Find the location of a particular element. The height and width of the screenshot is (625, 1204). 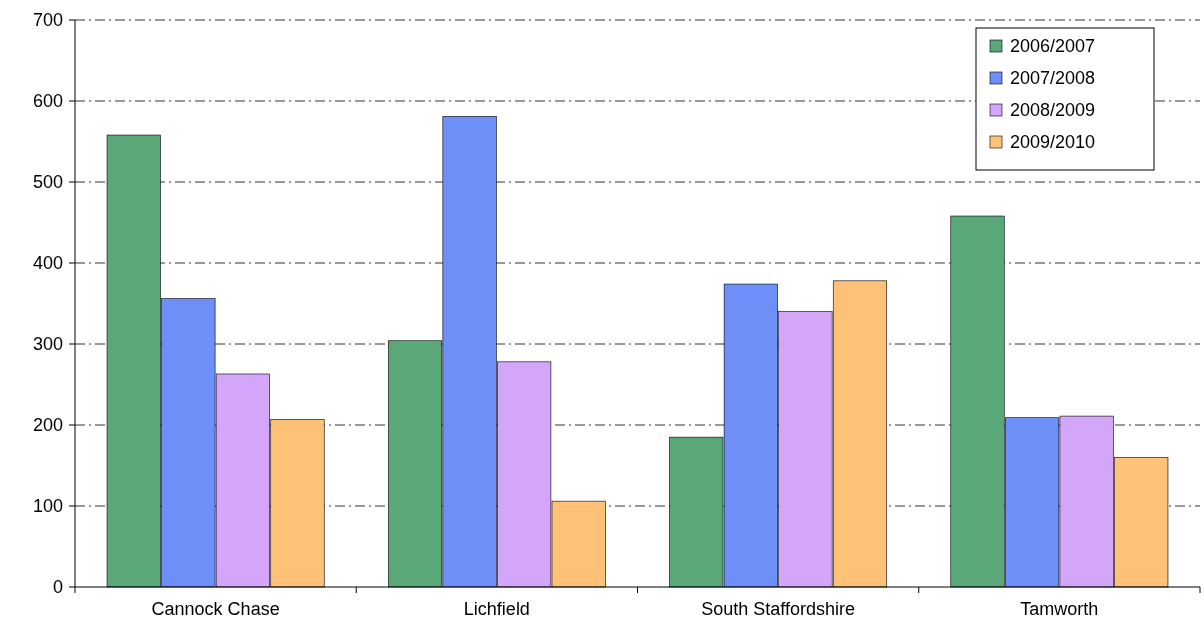

y-tick-label: 300 is located at coordinates (47, 344).